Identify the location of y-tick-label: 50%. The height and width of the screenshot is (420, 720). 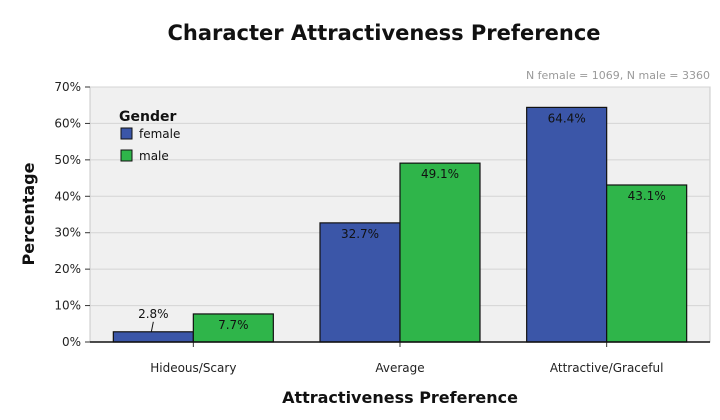
(67, 160).